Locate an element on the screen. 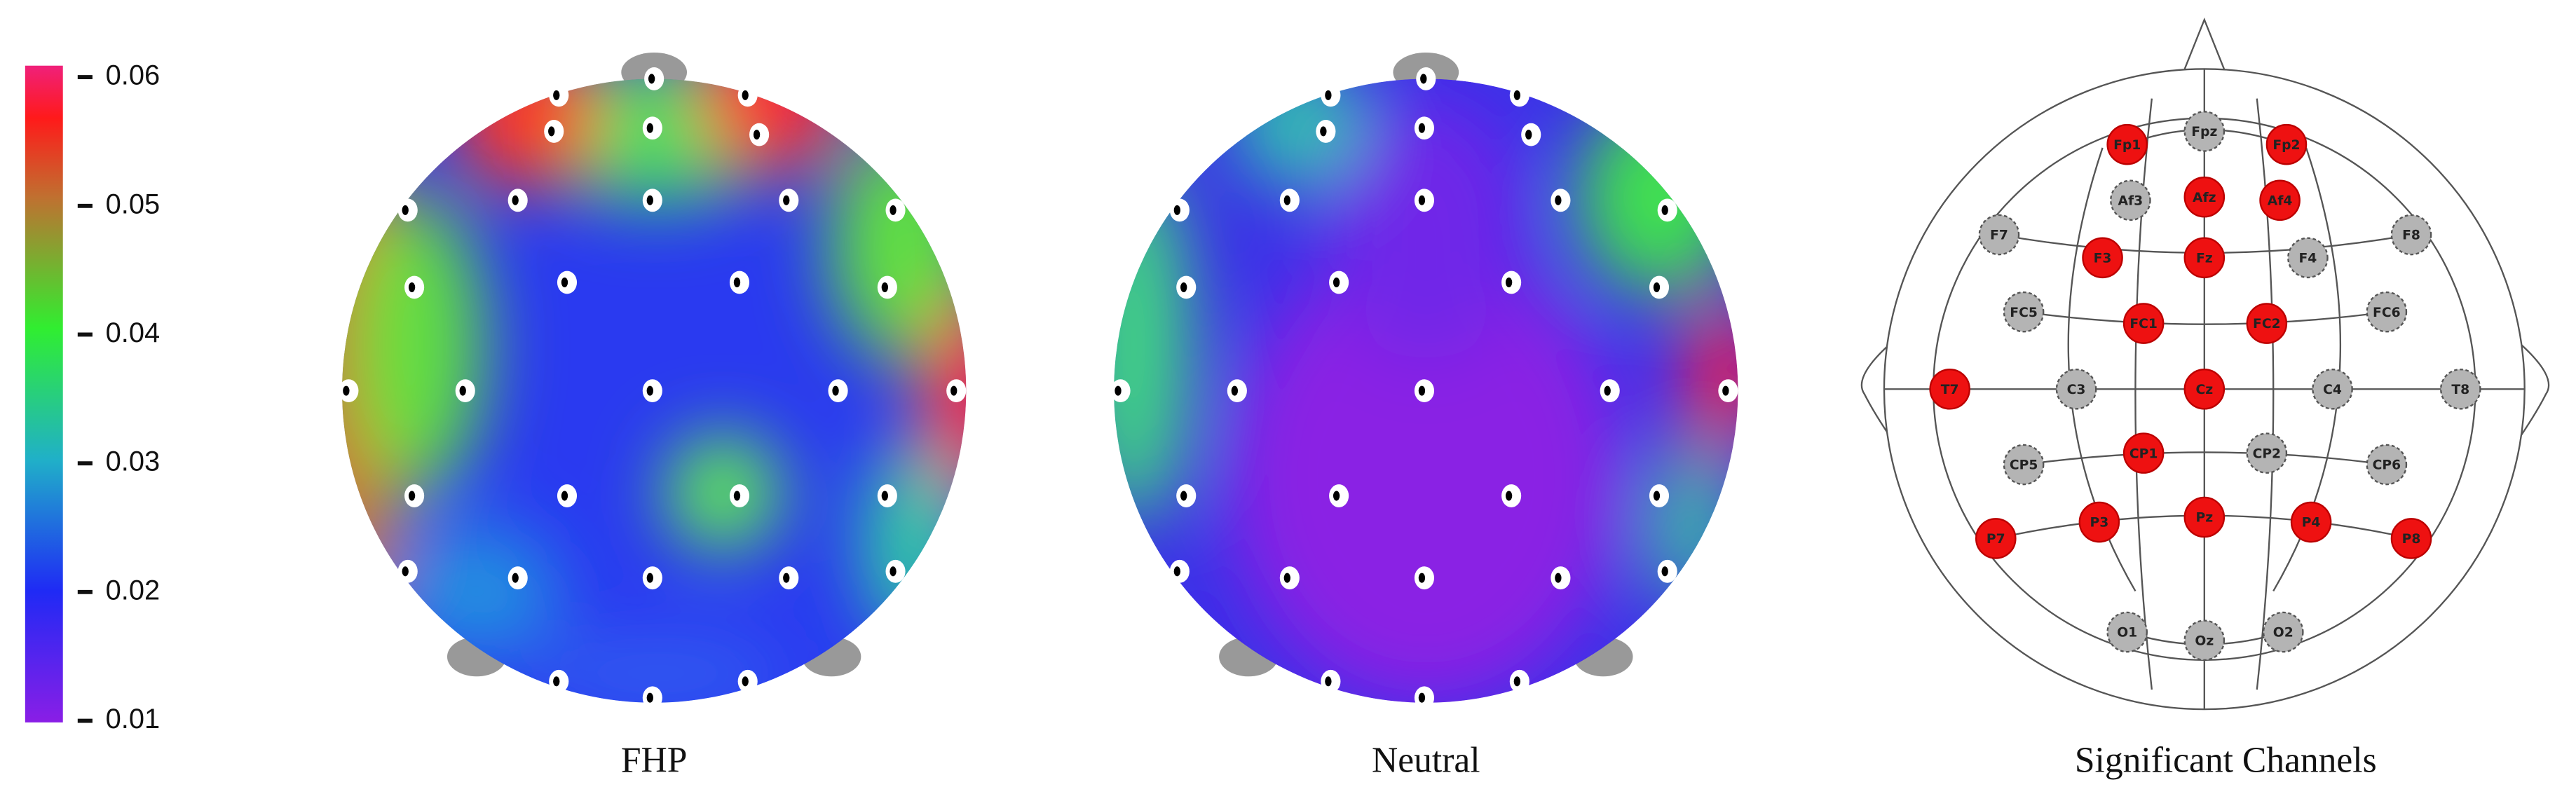  colorbar is located at coordinates (44, 394).